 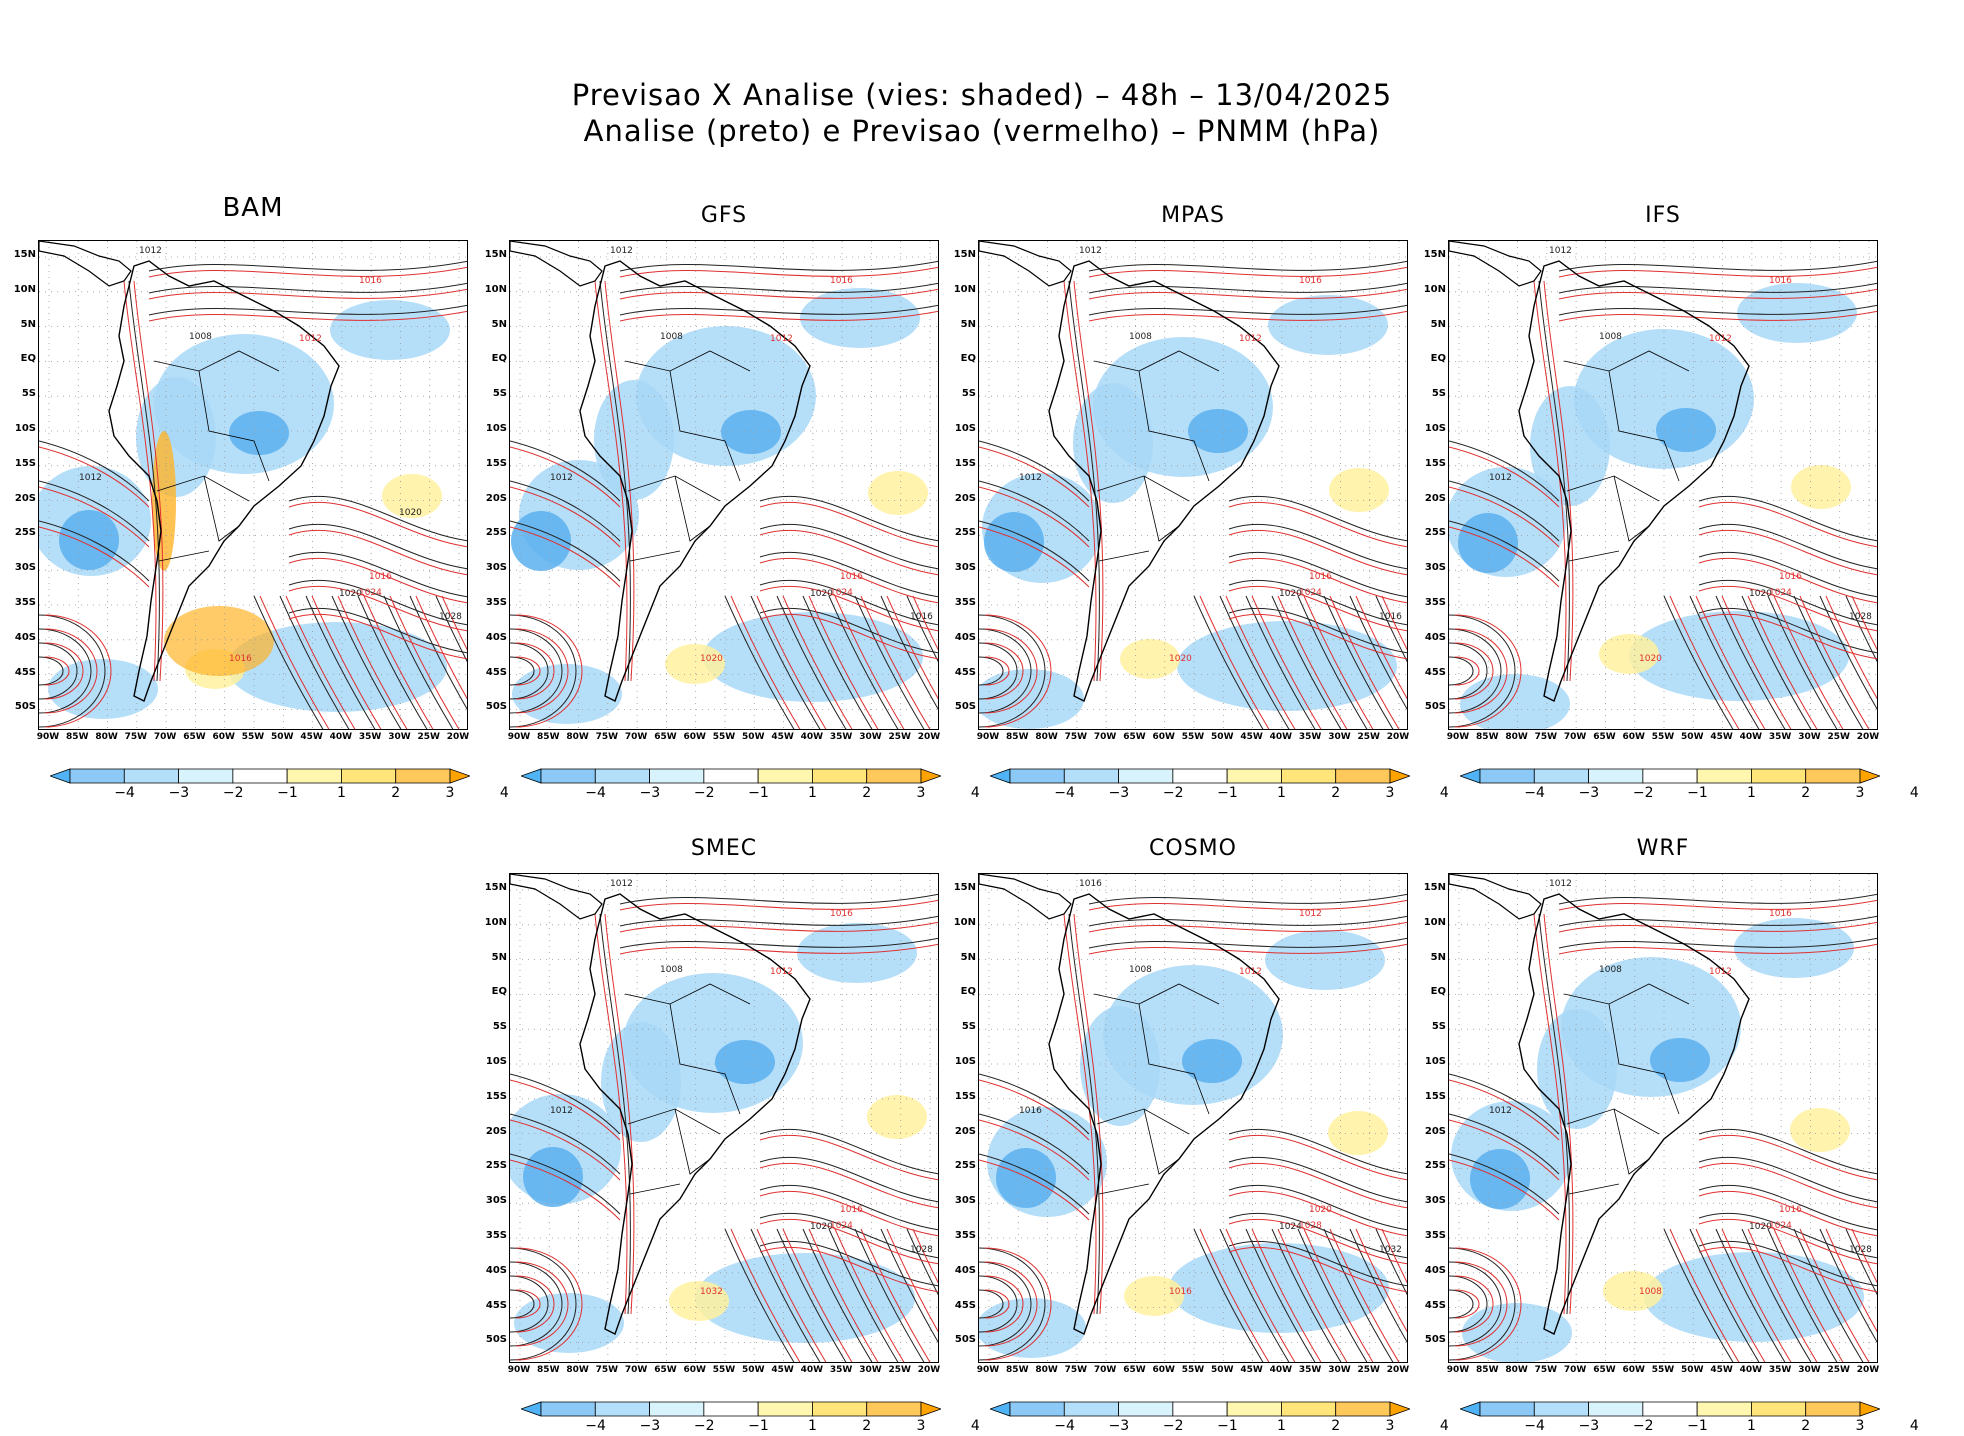 I want to click on colorbar-tick: −4, so click(x=1064, y=793).